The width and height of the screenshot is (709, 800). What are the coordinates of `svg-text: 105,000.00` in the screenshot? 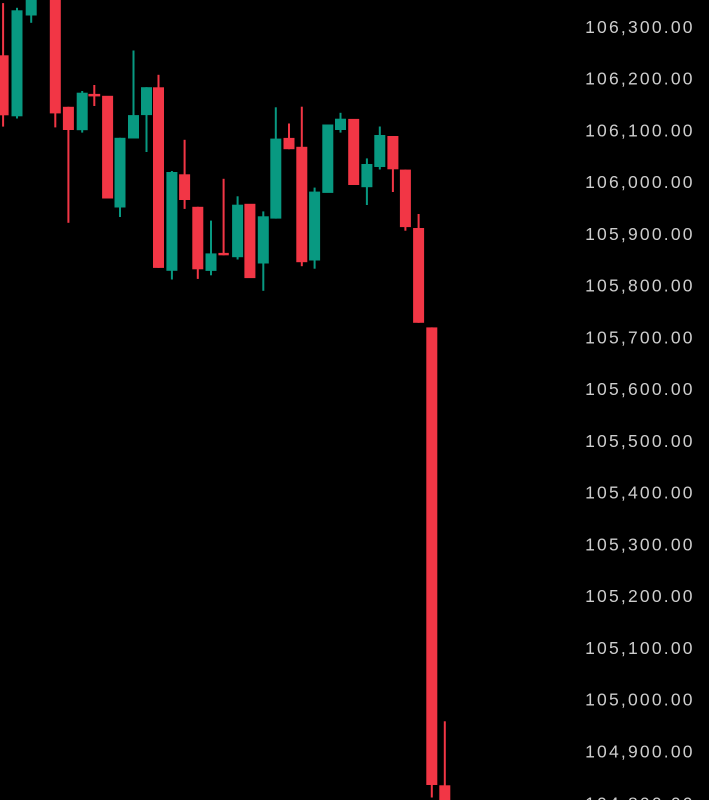 It's located at (640, 700).